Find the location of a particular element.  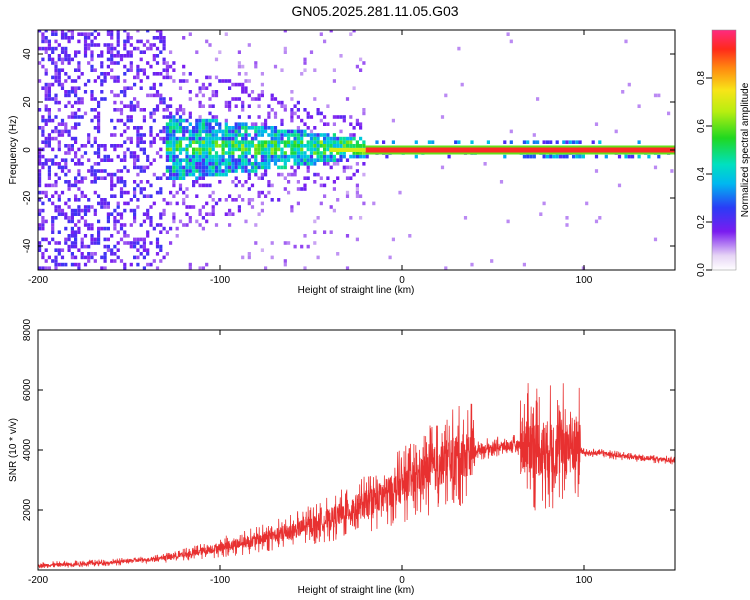

colorbar-tick-label: 0.2 is located at coordinates (701, 222).